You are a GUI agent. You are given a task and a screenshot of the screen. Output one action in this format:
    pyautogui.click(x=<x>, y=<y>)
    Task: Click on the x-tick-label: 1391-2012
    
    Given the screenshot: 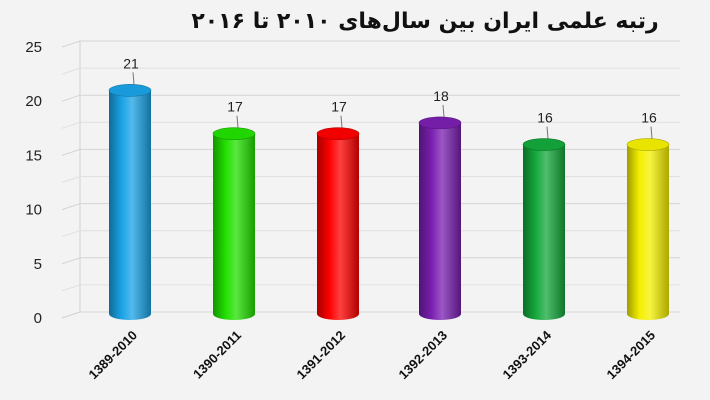 What is the action you would take?
    pyautogui.click(x=321, y=355)
    